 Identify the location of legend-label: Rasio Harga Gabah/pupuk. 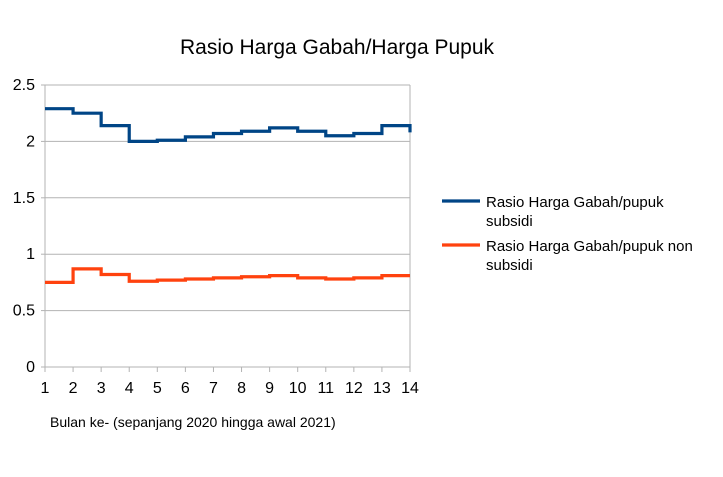
(575, 202).